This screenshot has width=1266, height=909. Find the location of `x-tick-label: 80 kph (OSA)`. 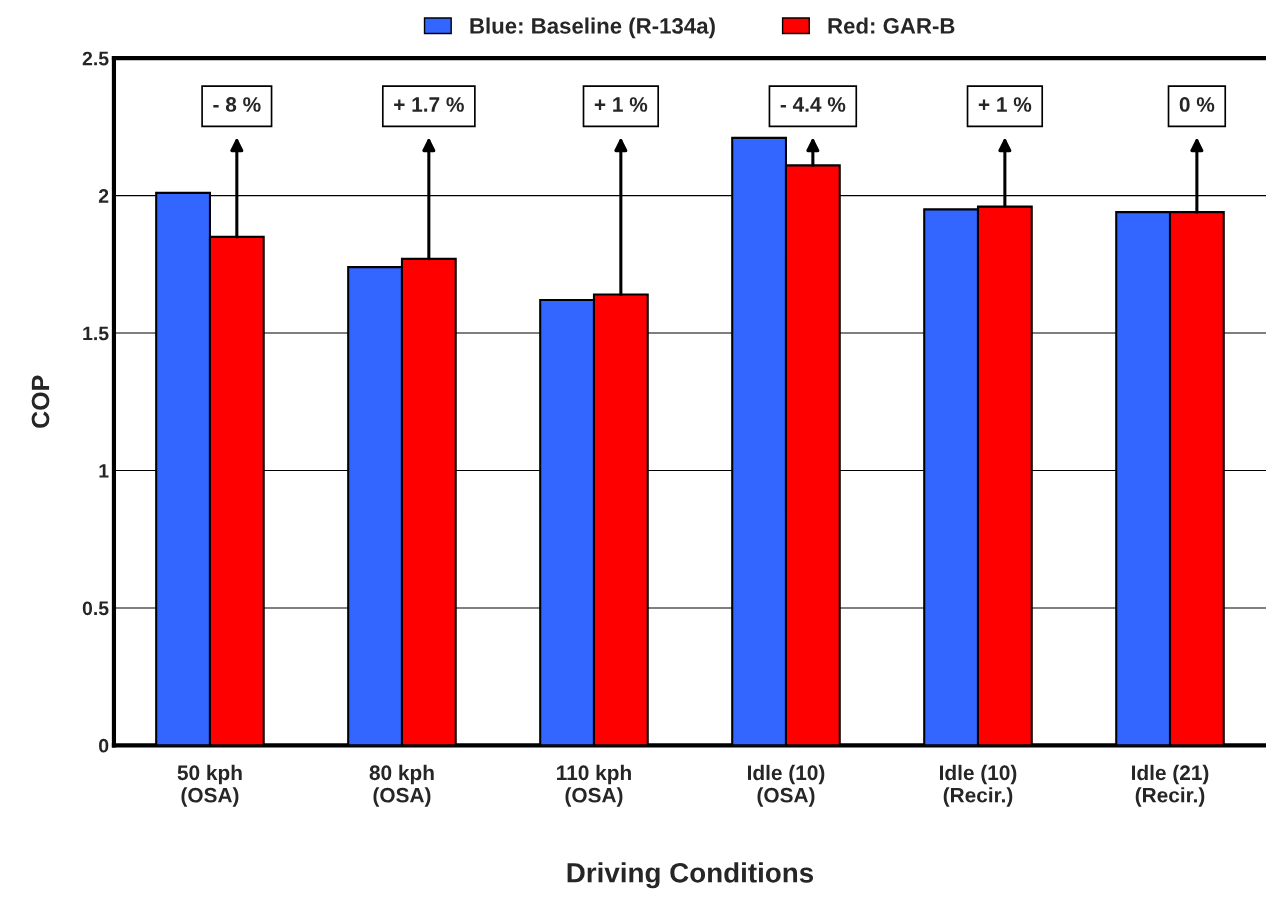

x-tick-label: 80 kph (OSA) is located at coordinates (401, 785).